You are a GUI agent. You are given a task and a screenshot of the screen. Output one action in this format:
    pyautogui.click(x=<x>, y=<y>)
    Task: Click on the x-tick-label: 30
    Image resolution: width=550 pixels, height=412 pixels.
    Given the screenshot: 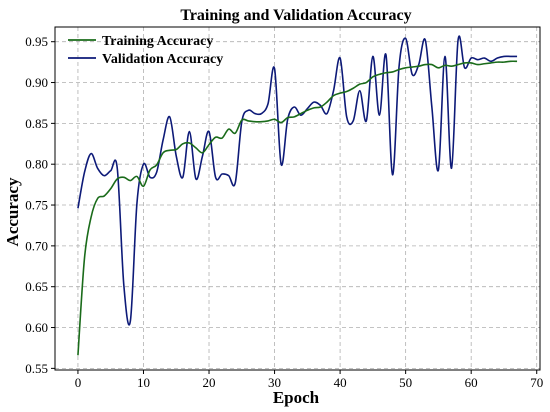 What is the action you would take?
    pyautogui.click(x=274, y=382)
    